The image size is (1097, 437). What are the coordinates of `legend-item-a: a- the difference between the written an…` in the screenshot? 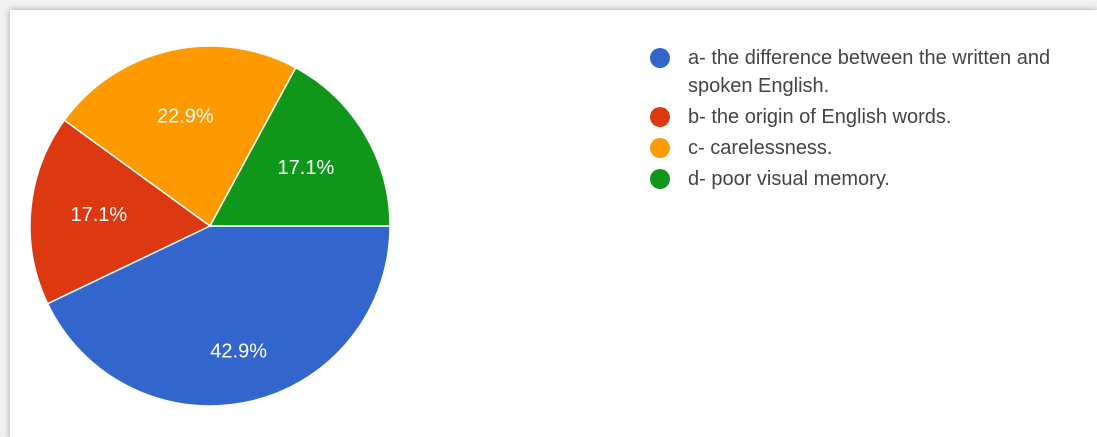 It's located at (872, 72).